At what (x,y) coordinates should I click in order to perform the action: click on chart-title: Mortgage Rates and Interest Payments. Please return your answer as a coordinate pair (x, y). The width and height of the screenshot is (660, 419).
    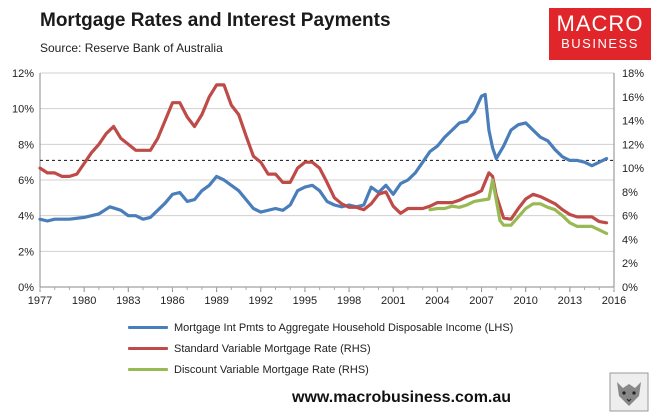
    Looking at the image, I should click on (215, 20).